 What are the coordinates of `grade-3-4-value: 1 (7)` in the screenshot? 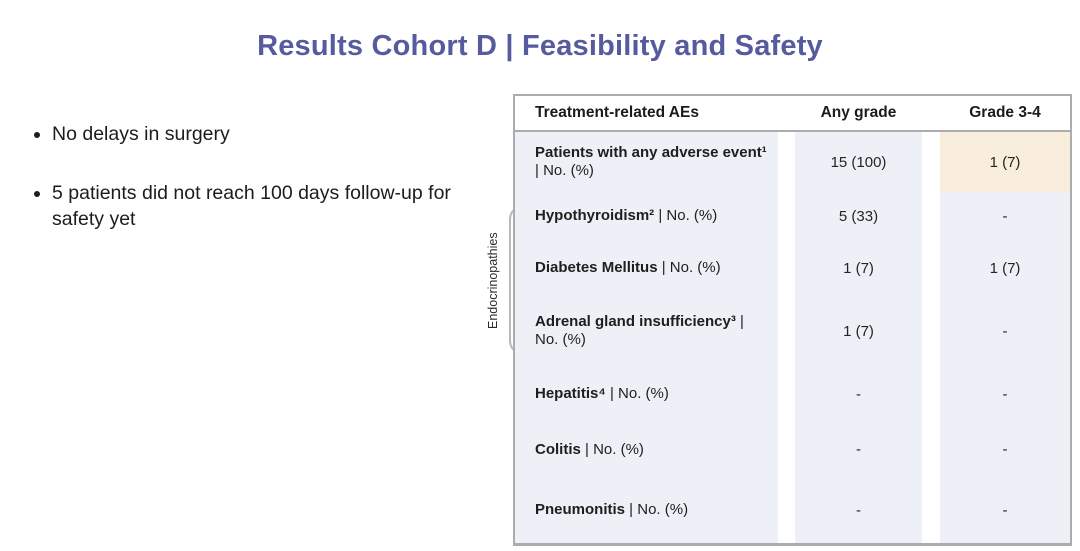 It's located at (1005, 268).